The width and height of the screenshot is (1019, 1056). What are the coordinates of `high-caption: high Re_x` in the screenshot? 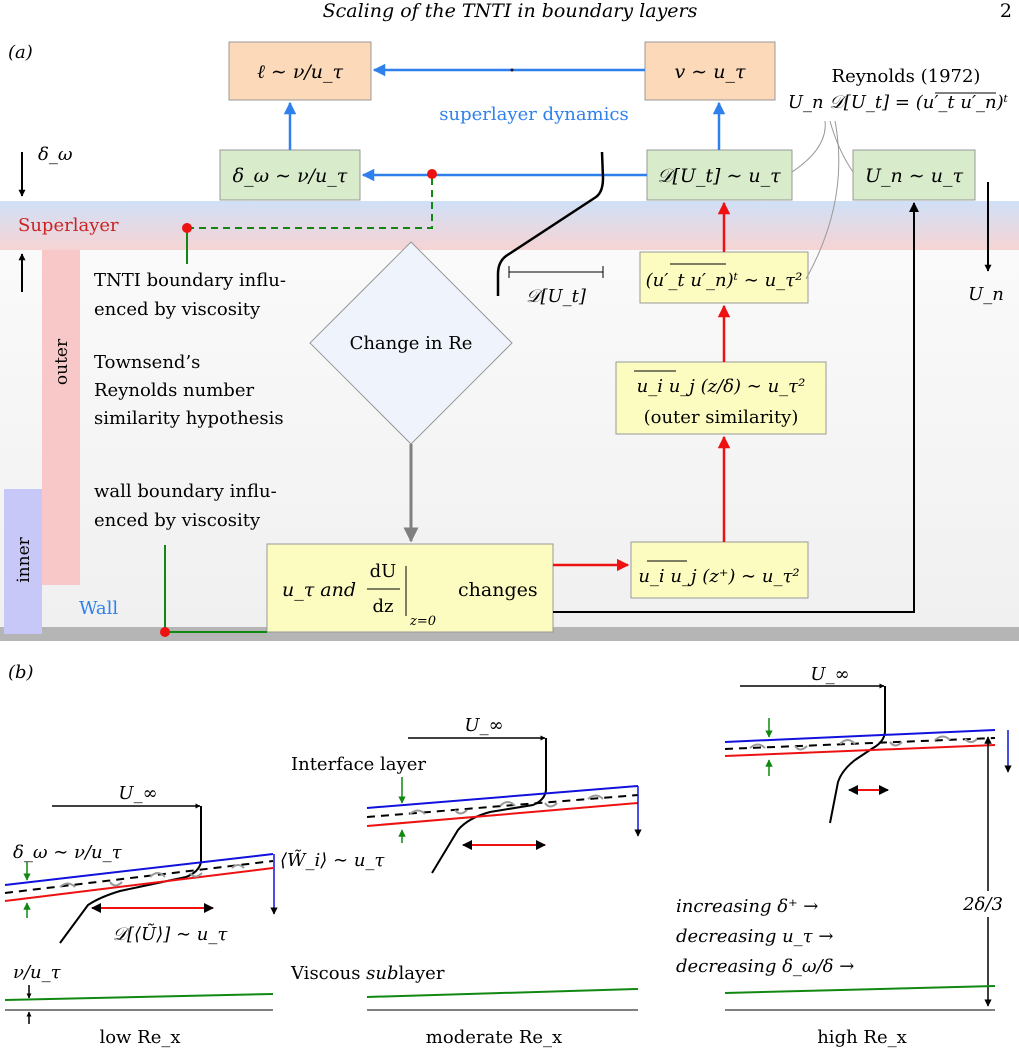 It's located at (862, 1037).